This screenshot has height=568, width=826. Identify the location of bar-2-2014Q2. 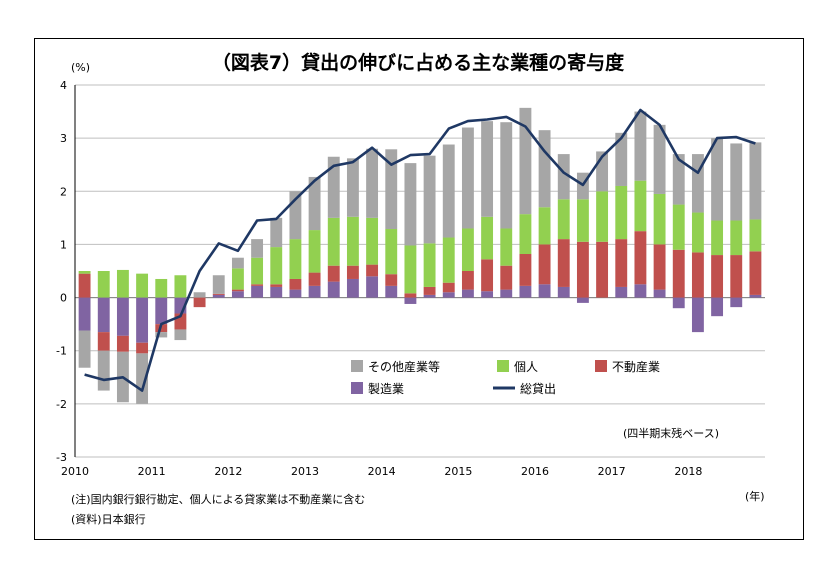
(410, 269).